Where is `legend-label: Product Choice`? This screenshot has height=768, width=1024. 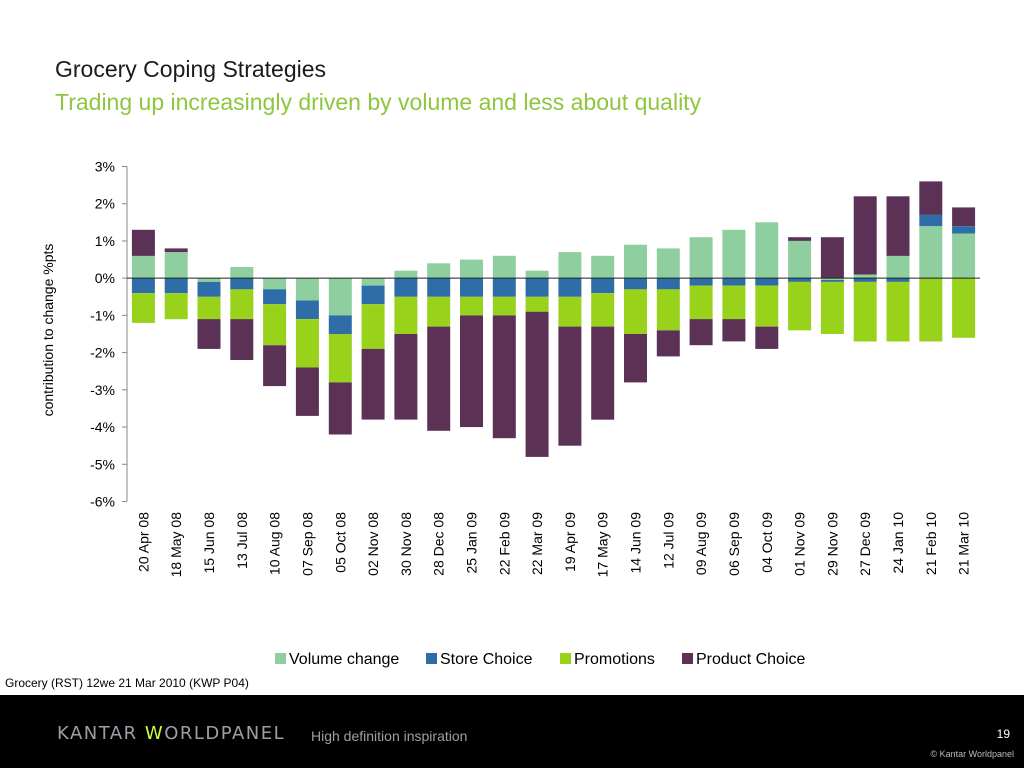 legend-label: Product Choice is located at coordinates (750, 659).